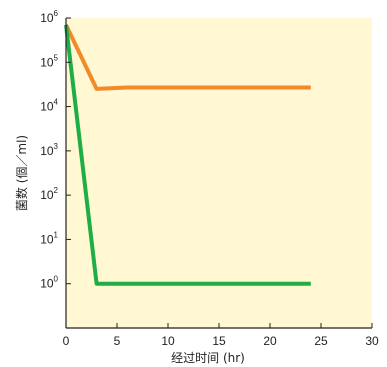 Image resolution: width=387 pixels, height=367 pixels. What do you see at coordinates (49, 17) in the screenshot?
I see `y-tick-label: 10⁶` at bounding box center [49, 17].